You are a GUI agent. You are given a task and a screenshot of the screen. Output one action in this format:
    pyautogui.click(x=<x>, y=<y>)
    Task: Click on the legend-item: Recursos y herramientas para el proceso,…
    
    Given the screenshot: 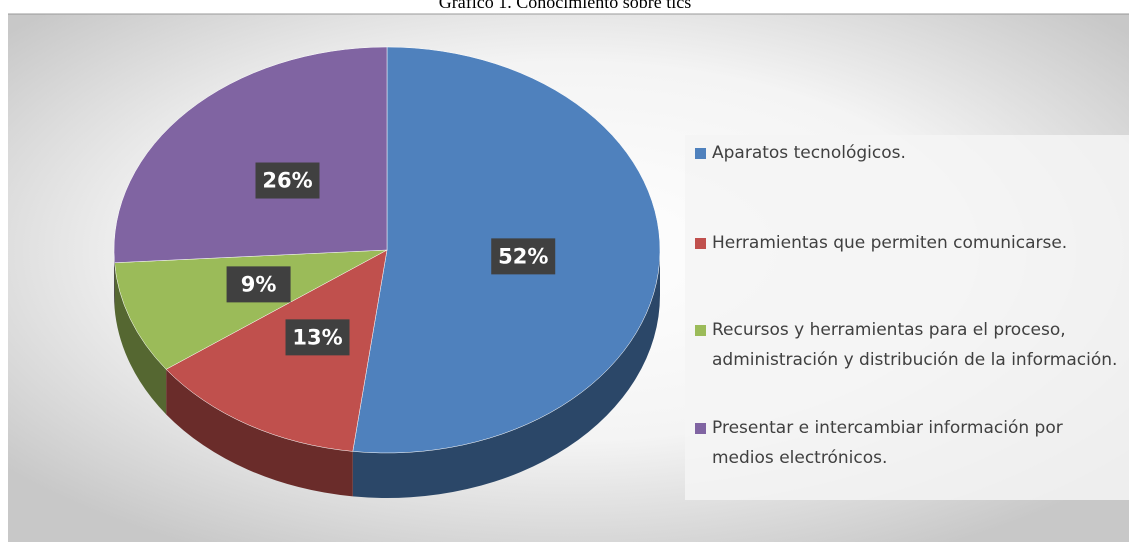 What is the action you would take?
    pyautogui.click(x=910, y=345)
    